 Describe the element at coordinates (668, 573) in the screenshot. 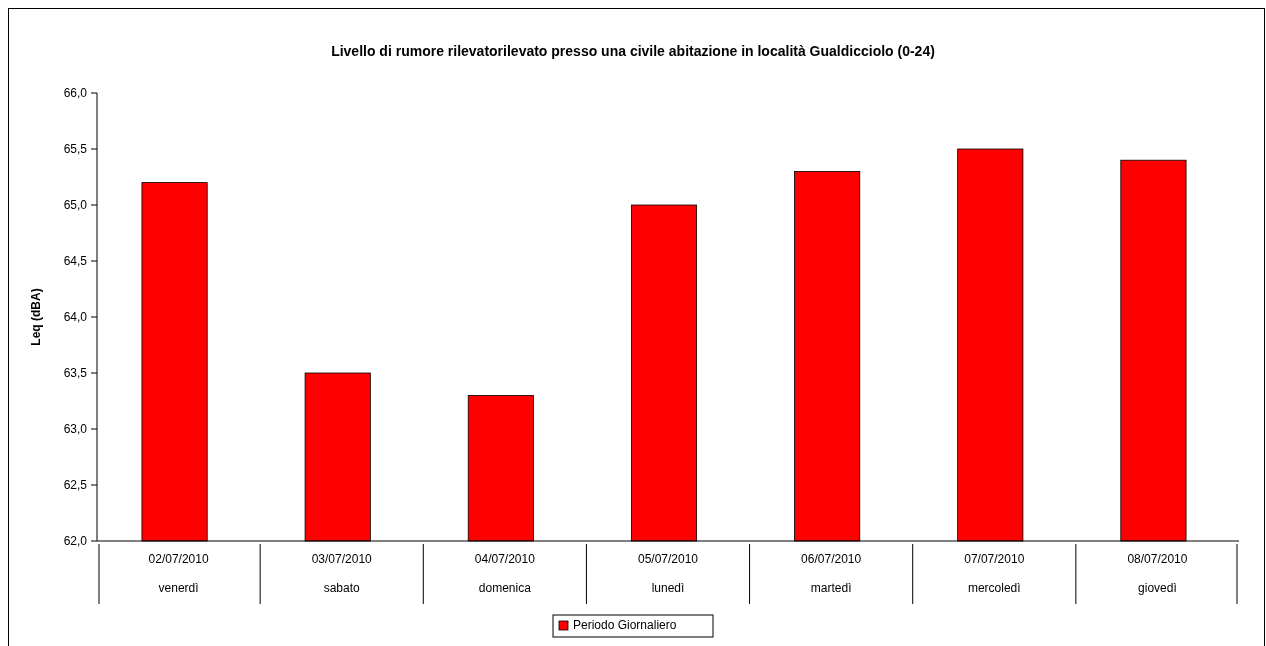

I see `category-label: 05/07/2010 lunedì` at that location.